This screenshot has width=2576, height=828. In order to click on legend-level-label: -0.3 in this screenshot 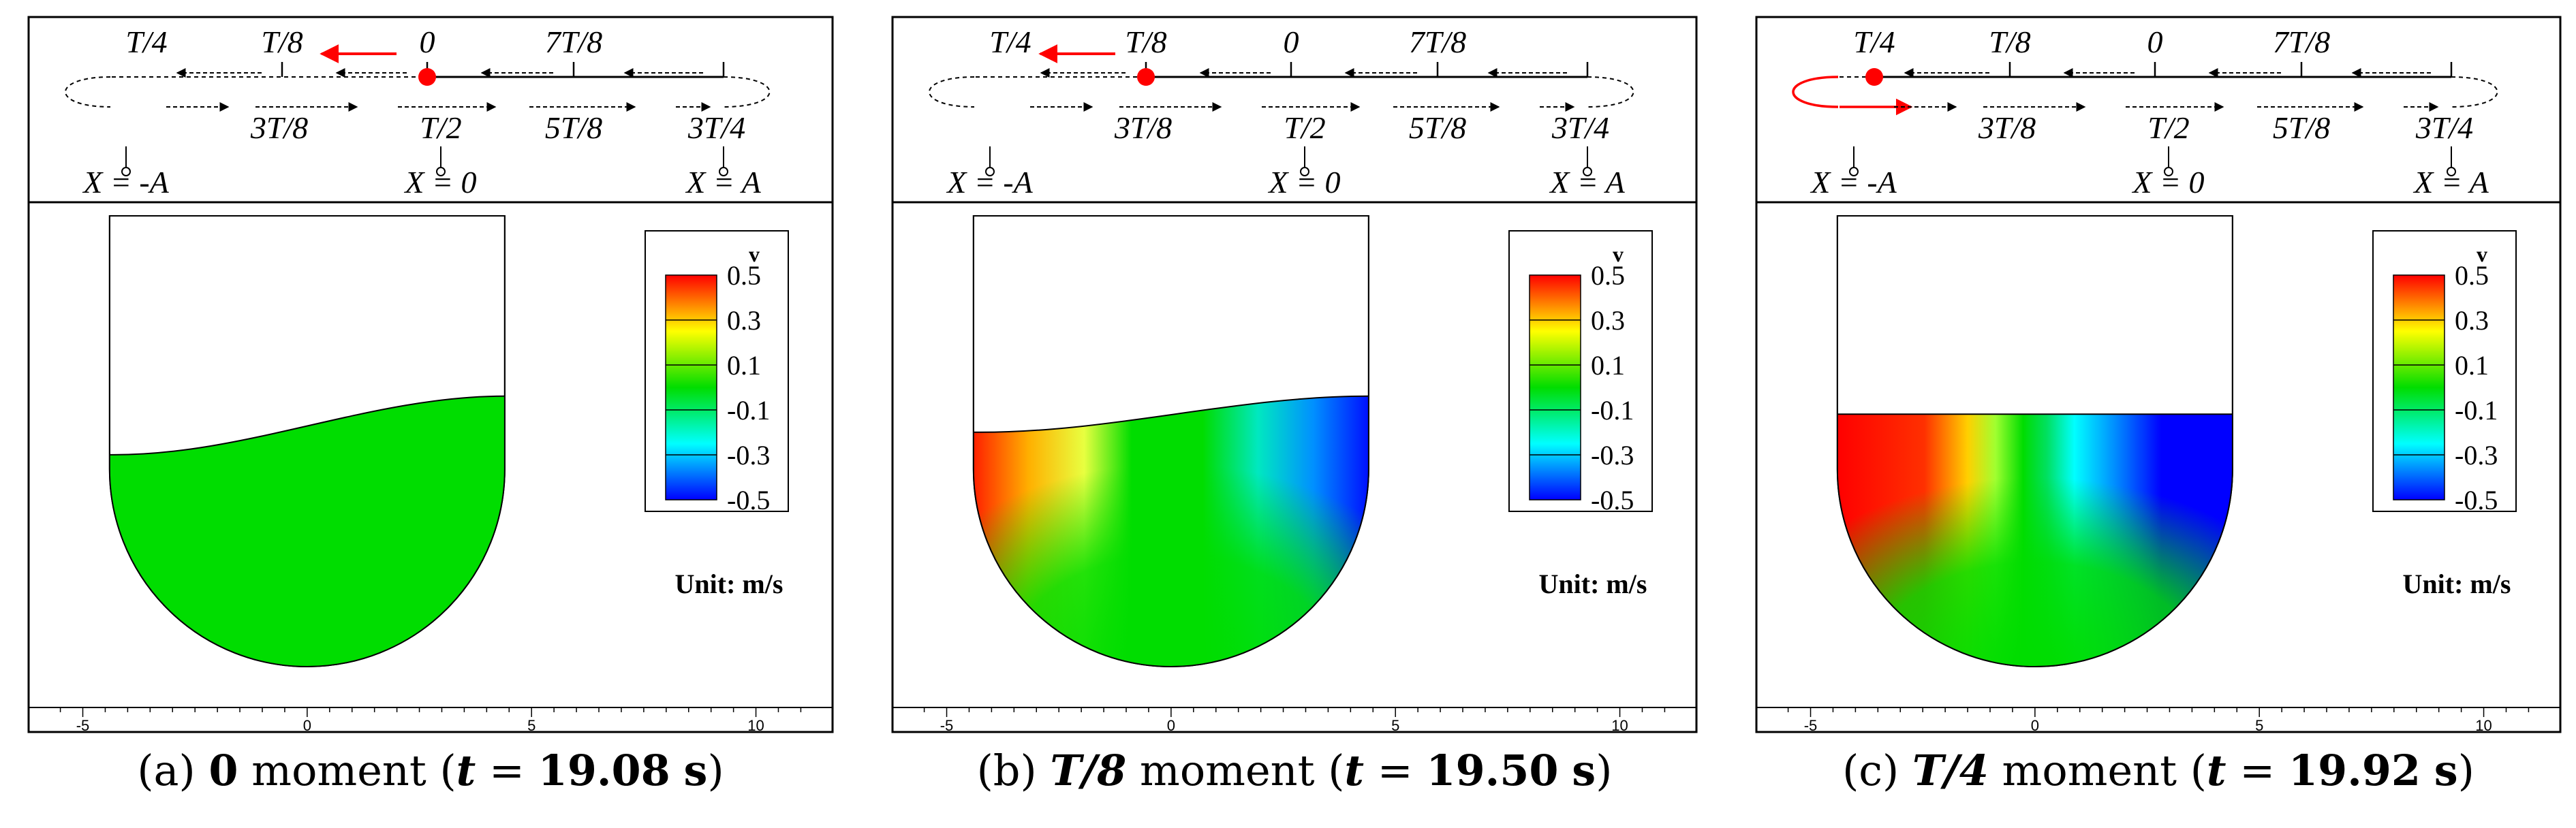, I will do `click(2476, 456)`.